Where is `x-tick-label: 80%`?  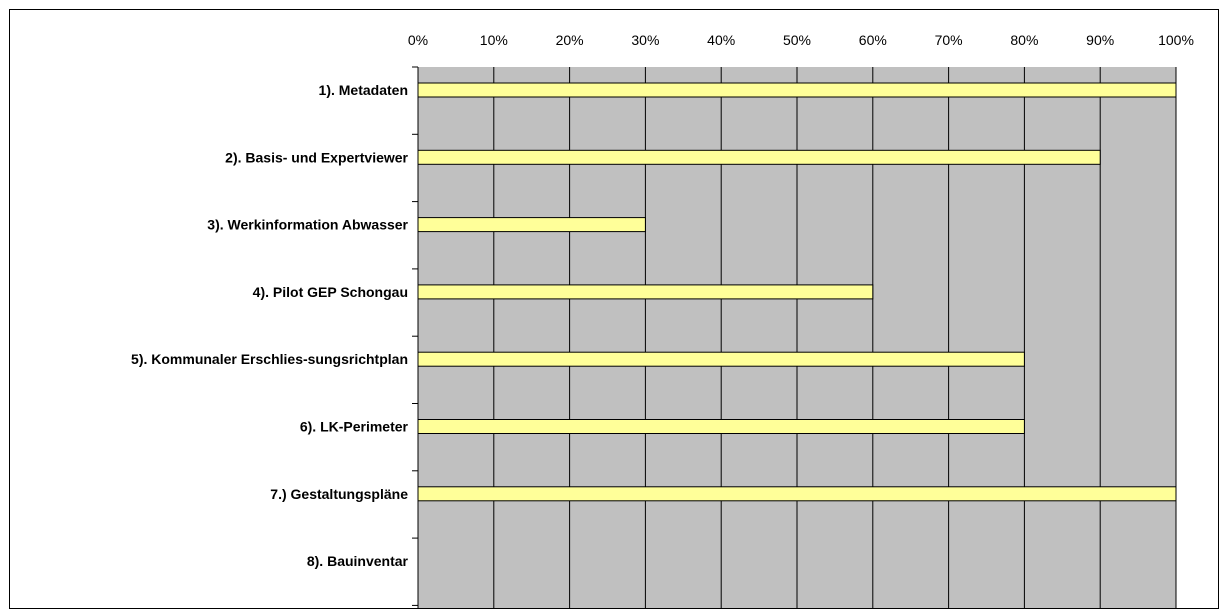 x-tick-label: 80% is located at coordinates (1024, 40).